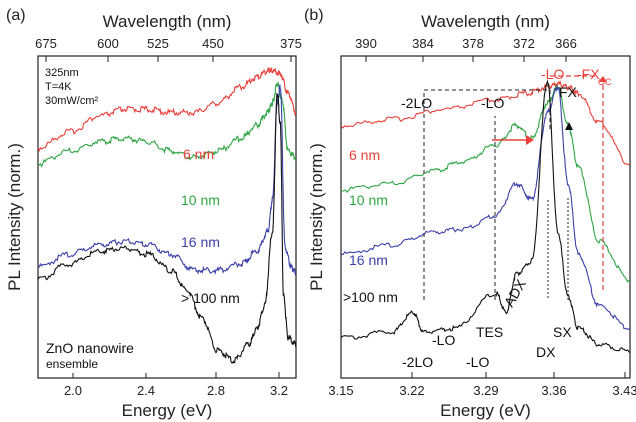 This screenshot has width=636, height=422. What do you see at coordinates (624, 390) in the screenshot?
I see `x-tick-label: 3.43` at bounding box center [624, 390].